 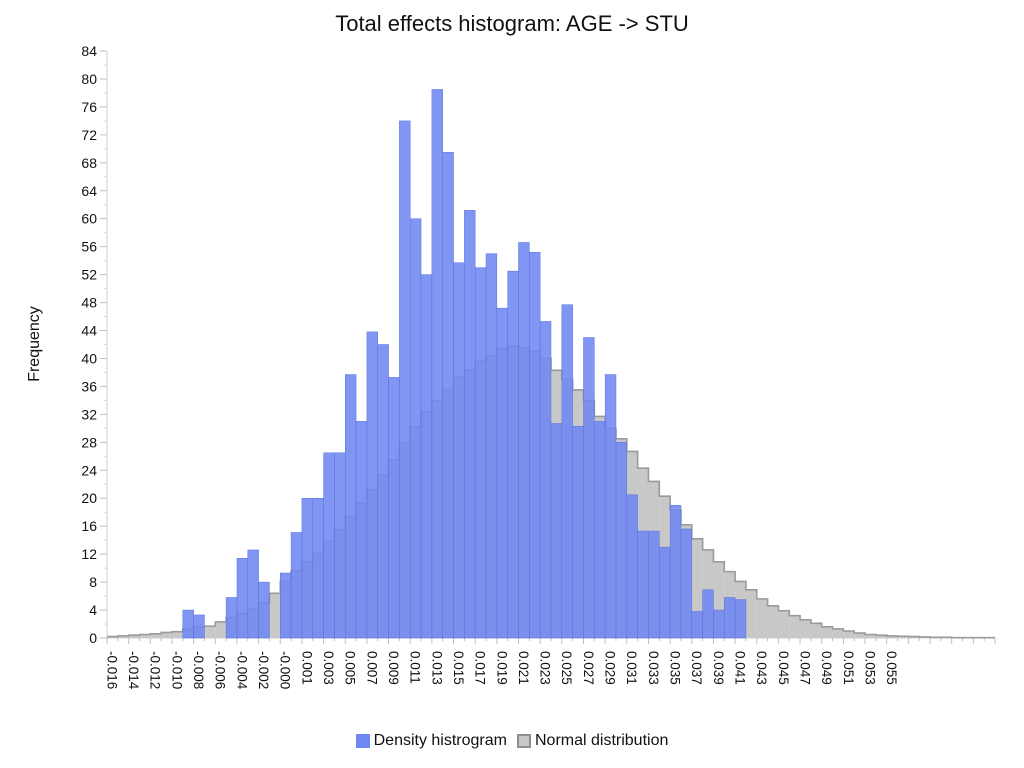 What do you see at coordinates (155, 670) in the screenshot?
I see `x-tick-label: -0.012` at bounding box center [155, 670].